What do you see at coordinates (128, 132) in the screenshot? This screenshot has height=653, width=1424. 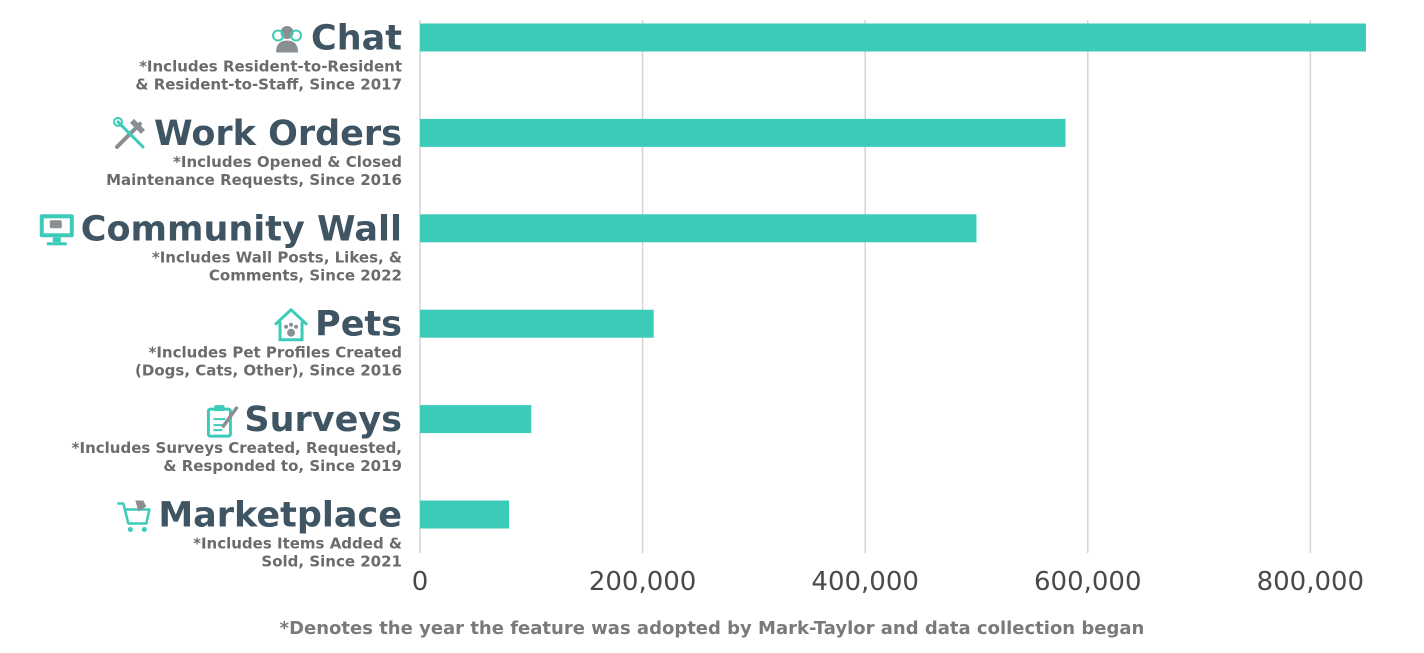 I see `tools-icon` at bounding box center [128, 132].